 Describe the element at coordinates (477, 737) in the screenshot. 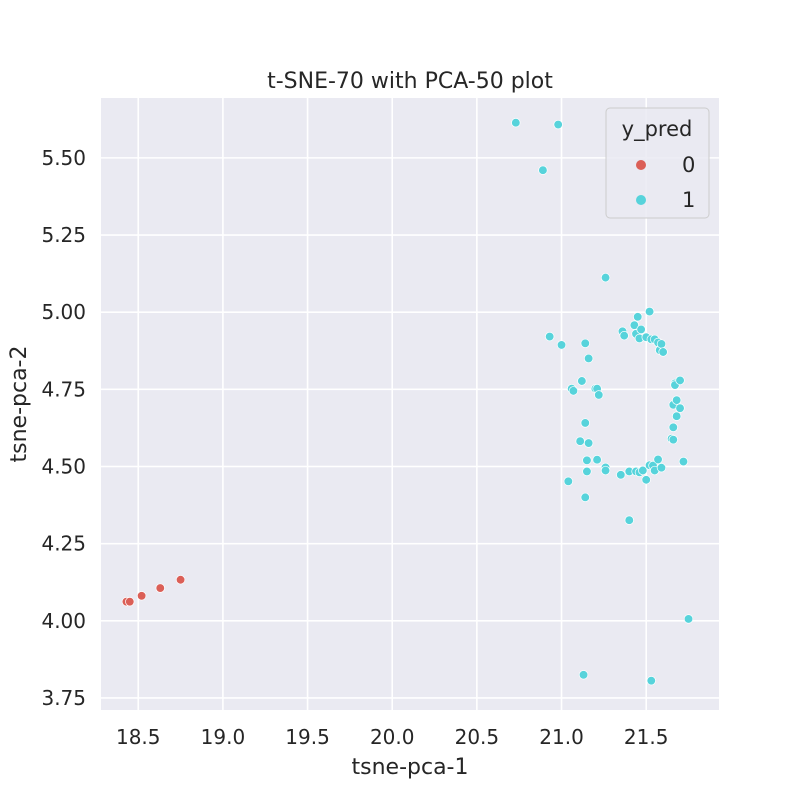

I see `x-tick-label: 20.5` at that location.